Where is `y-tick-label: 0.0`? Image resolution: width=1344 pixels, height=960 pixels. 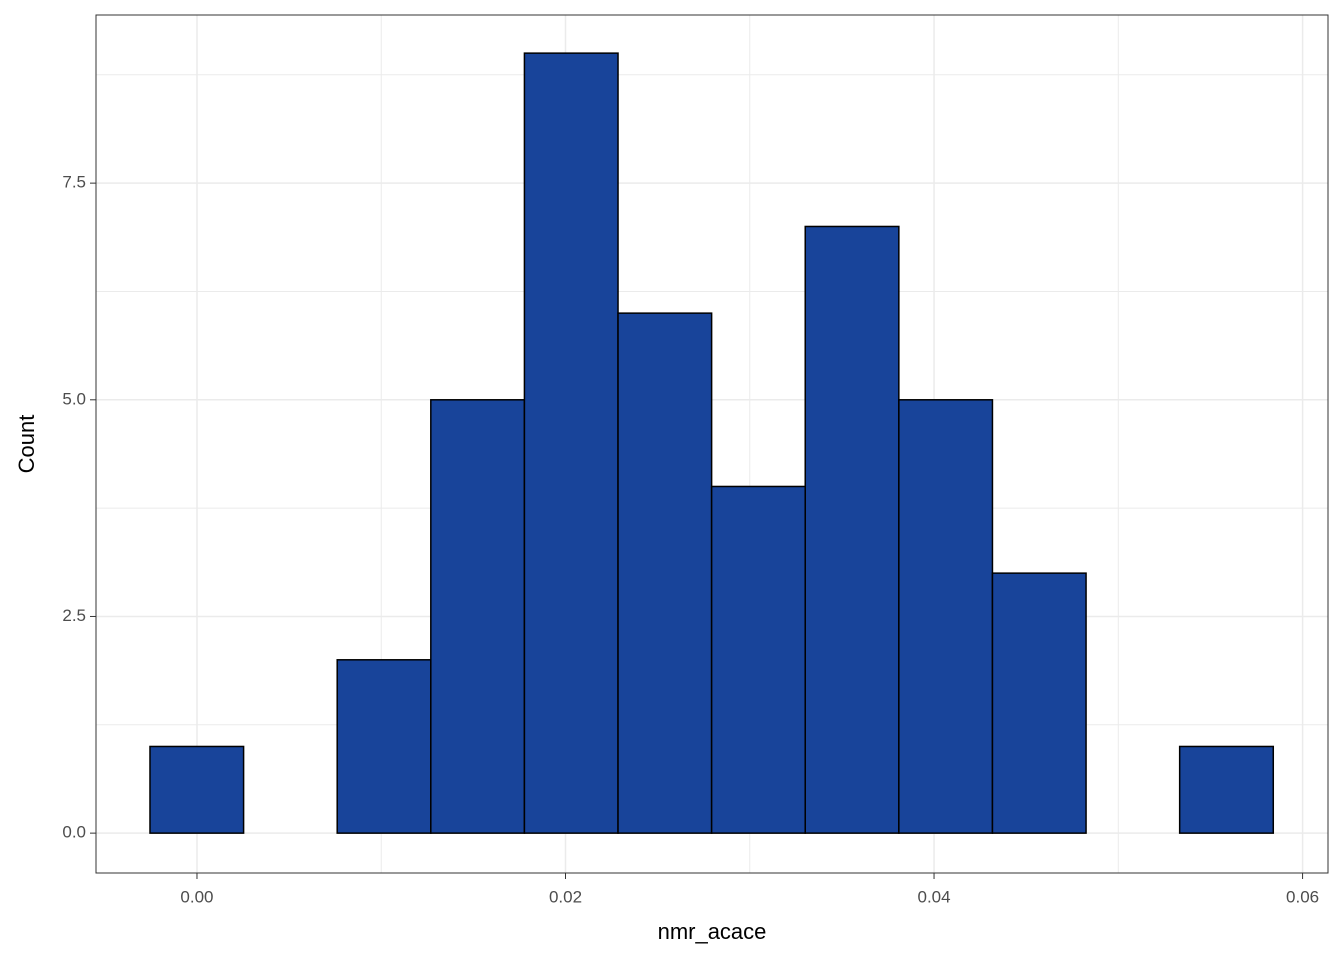
y-tick-label: 0.0 is located at coordinates (74, 832).